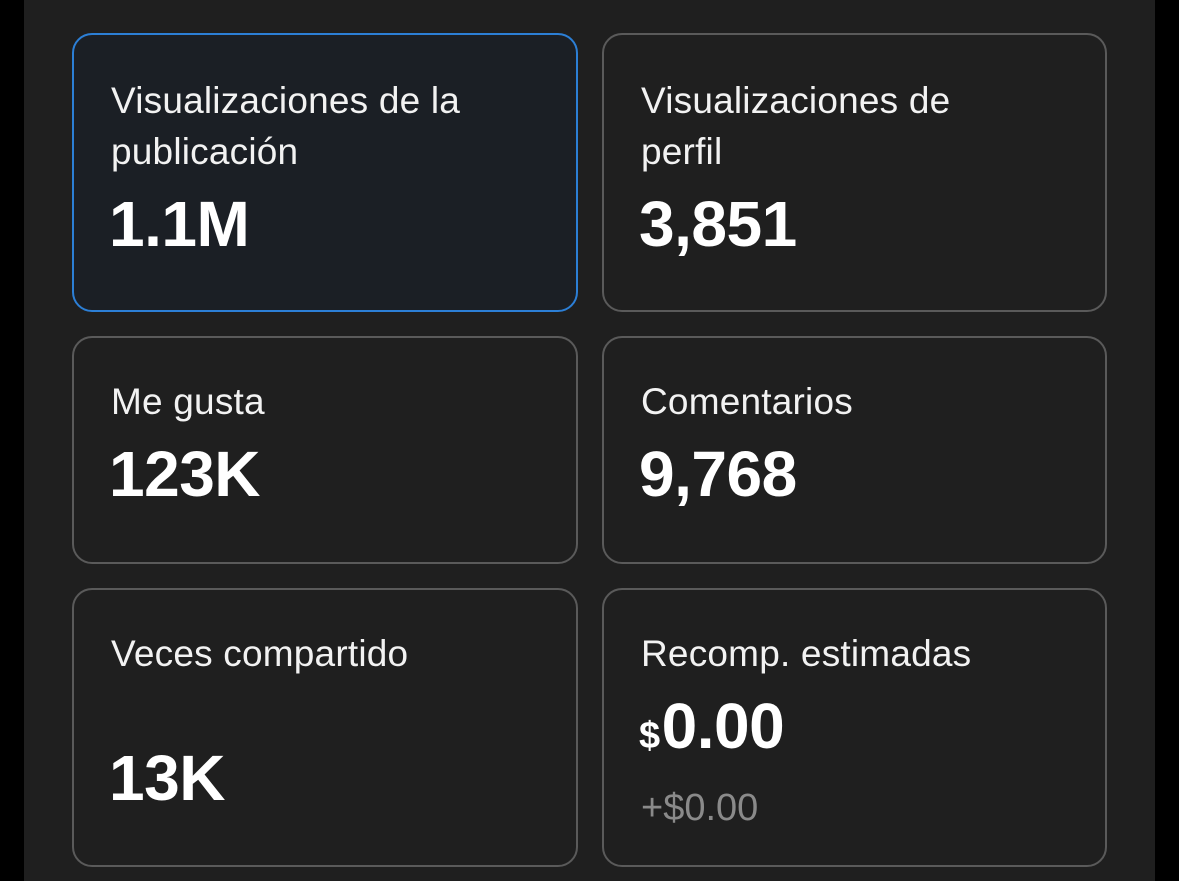 The image size is (1179, 881). I want to click on likes-value: 123K, so click(185, 474).